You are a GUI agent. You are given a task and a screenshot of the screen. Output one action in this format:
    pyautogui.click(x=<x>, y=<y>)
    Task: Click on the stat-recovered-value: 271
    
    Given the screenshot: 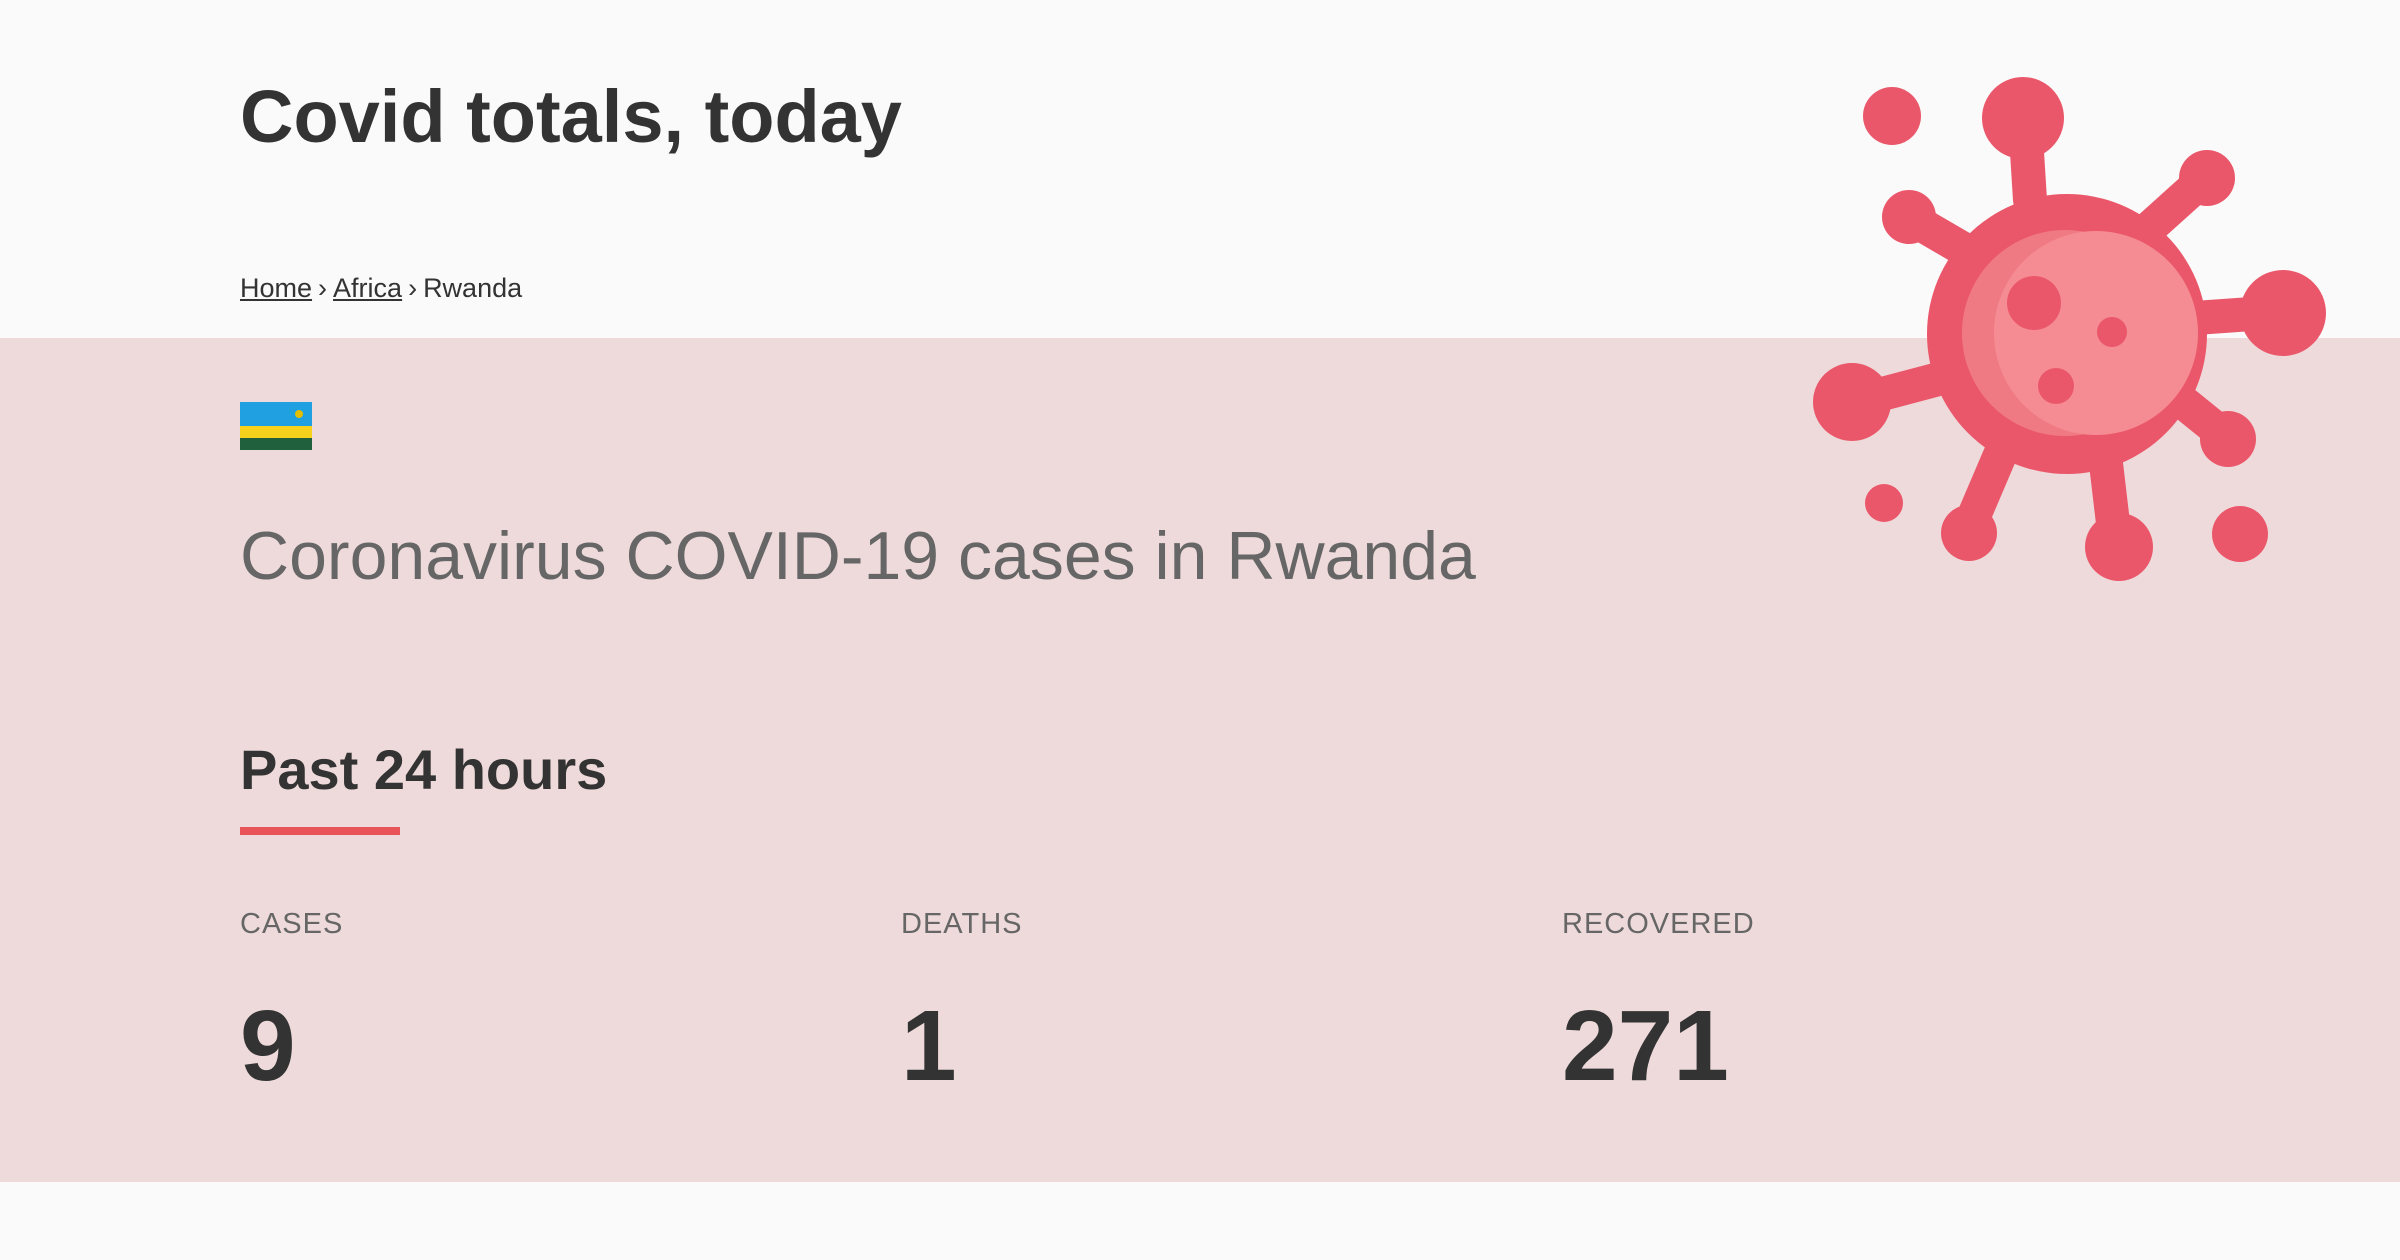 What is the action you would take?
    pyautogui.click(x=1645, y=1046)
    